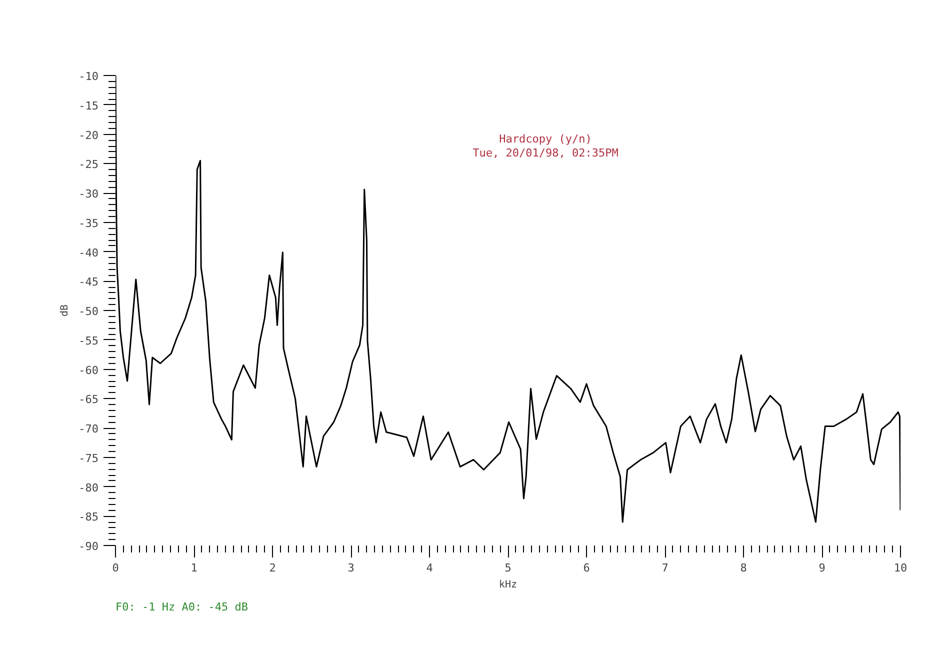  What do you see at coordinates (88, 223) in the screenshot?
I see `y-tick-label: -35` at bounding box center [88, 223].